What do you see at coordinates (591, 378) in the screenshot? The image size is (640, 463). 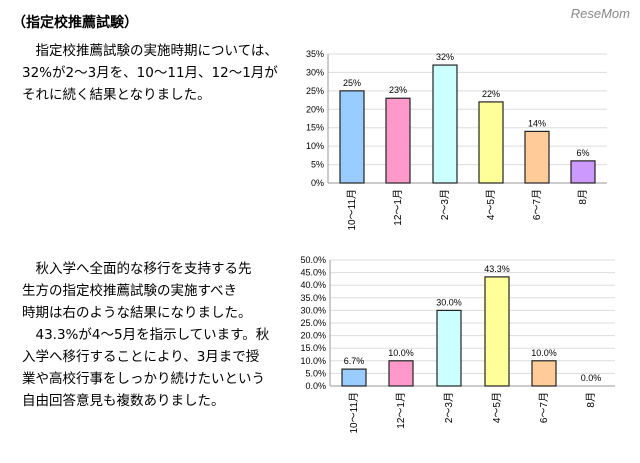 I see `data-label: 0.0%` at bounding box center [591, 378].